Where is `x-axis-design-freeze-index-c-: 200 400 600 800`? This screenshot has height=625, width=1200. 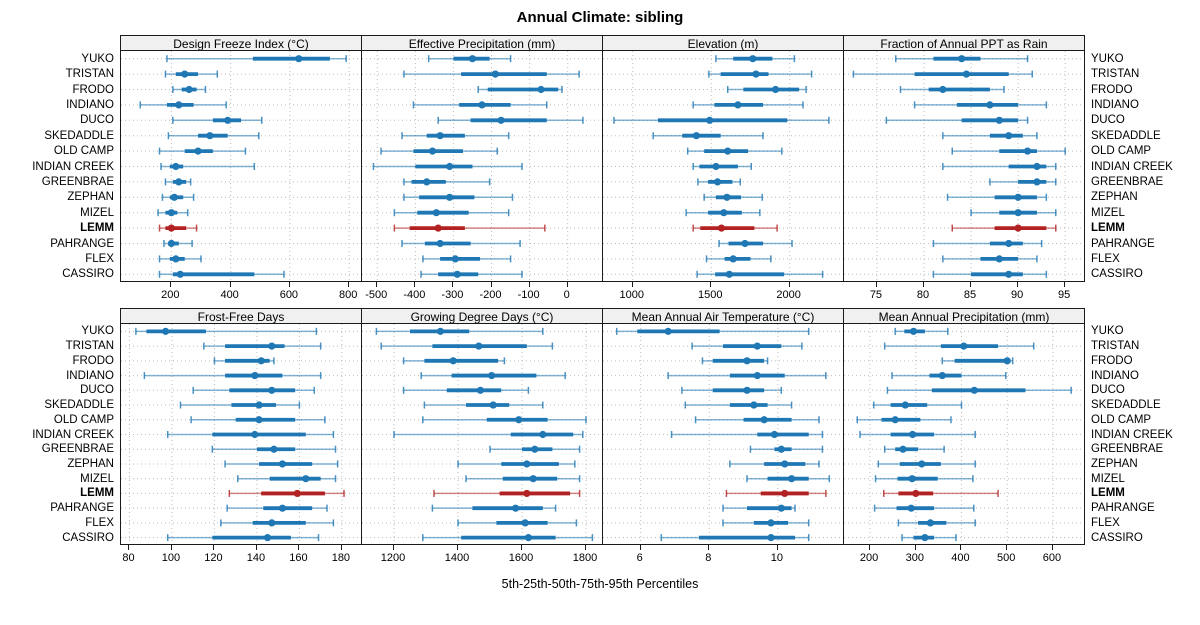 x-axis-design-freeze-index-c-: 200 400 600 800 is located at coordinates (241, 295).